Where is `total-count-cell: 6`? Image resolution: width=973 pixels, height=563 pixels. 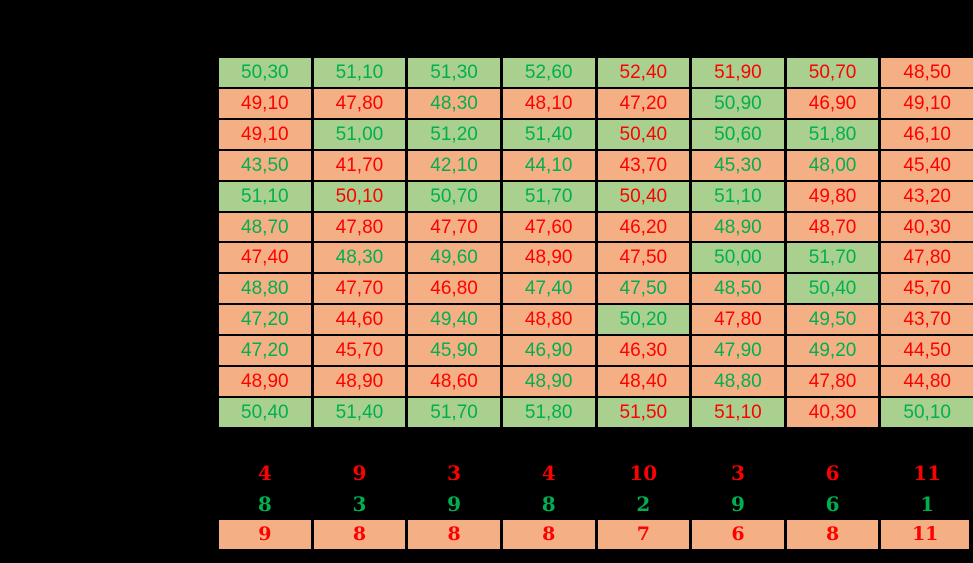
total-count-cell: 6 is located at coordinates (738, 534).